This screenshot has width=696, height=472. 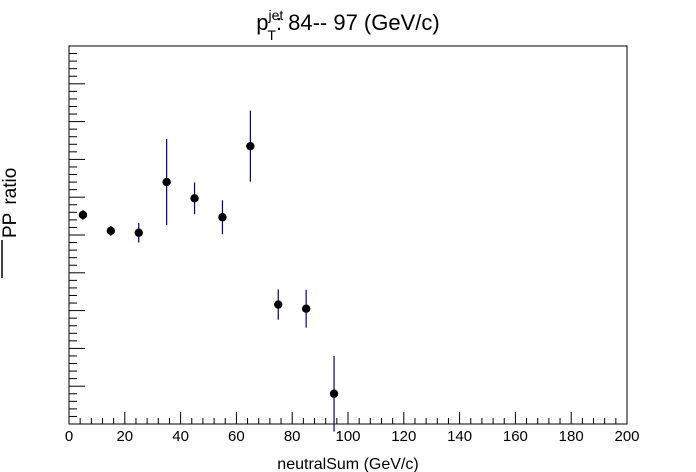 I want to click on x-tick-label: 140, so click(x=459, y=436).